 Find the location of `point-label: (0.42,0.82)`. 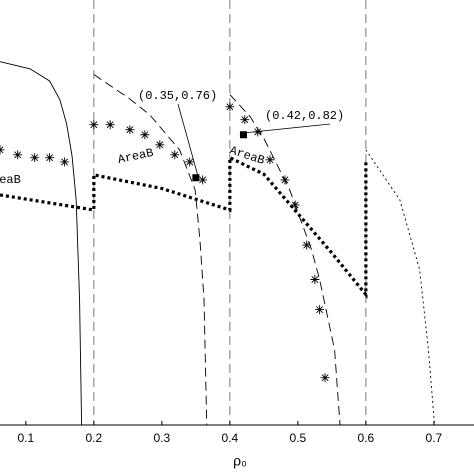

point-label: (0.42,0.82) is located at coordinates (304, 116).